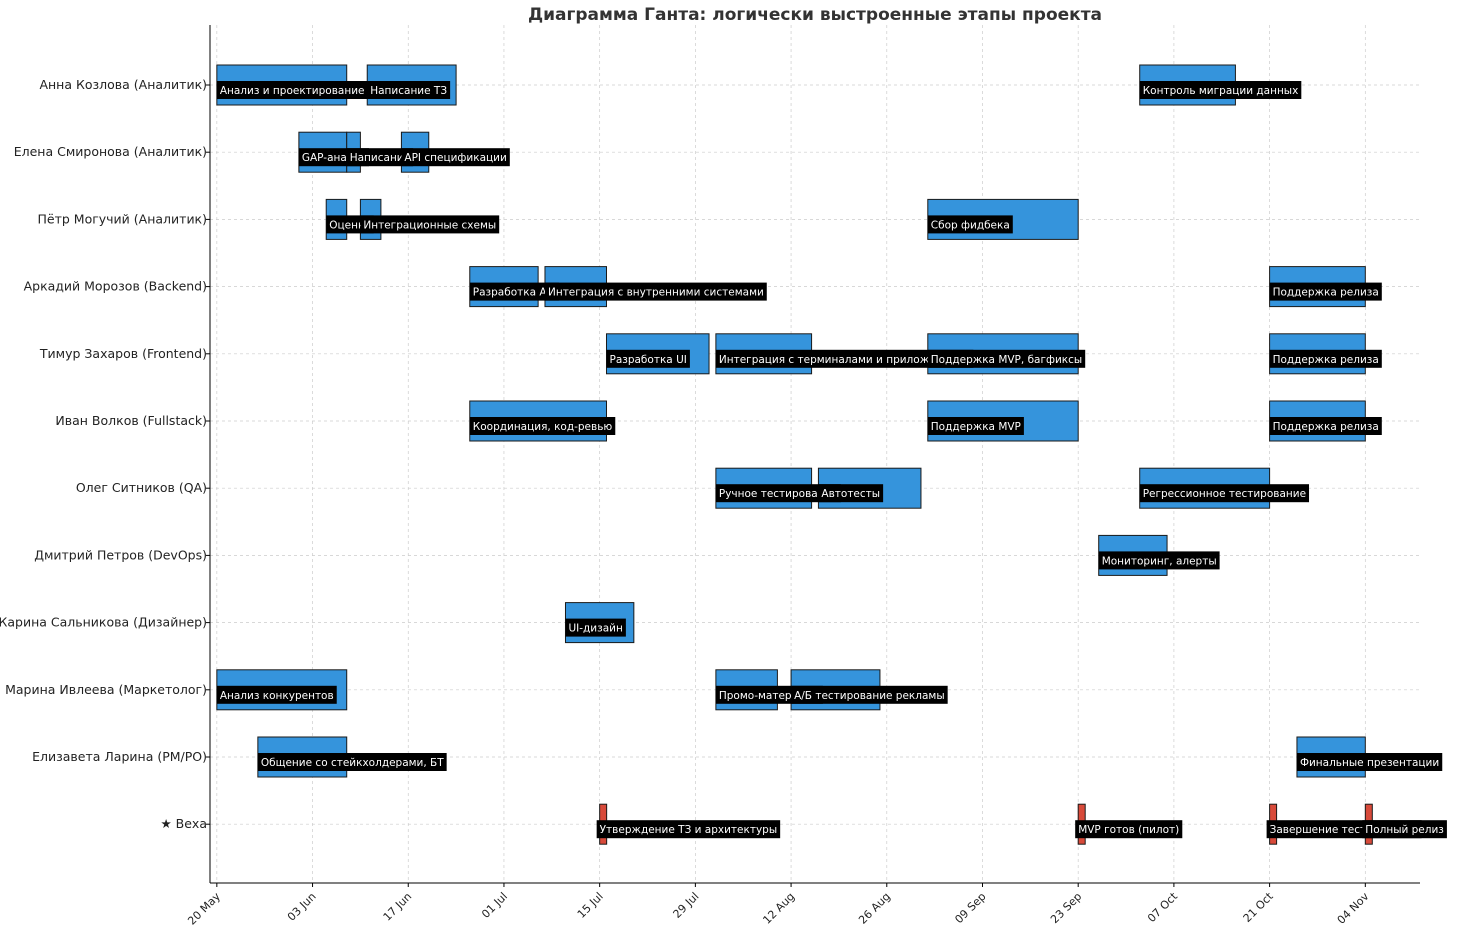 Image resolution: width=1461 pixels, height=929 pixels. Describe the element at coordinates (778, 908) in the screenshot. I see `x-tick-label: 12 Aug` at that location.